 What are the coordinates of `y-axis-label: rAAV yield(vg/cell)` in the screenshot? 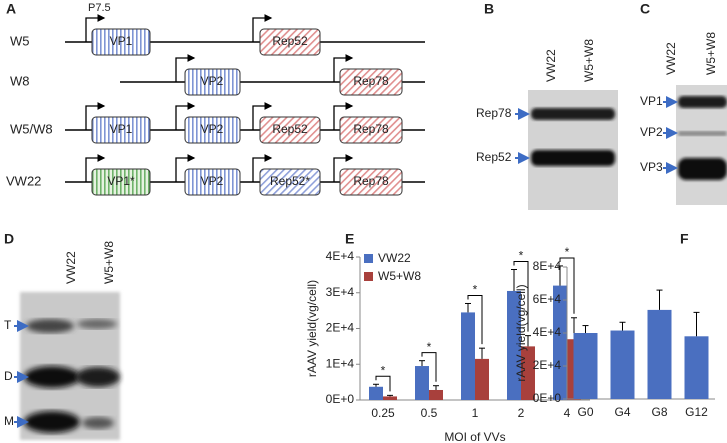 It's located at (521, 332).